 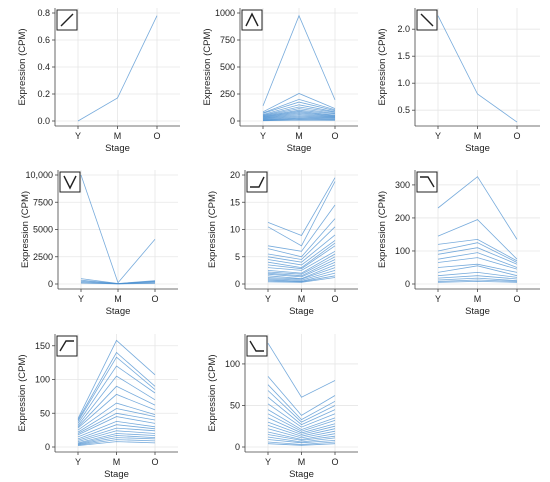 What do you see at coordinates (227, 67) in the screenshot?
I see `y-tick-label: 500` at bounding box center [227, 67].